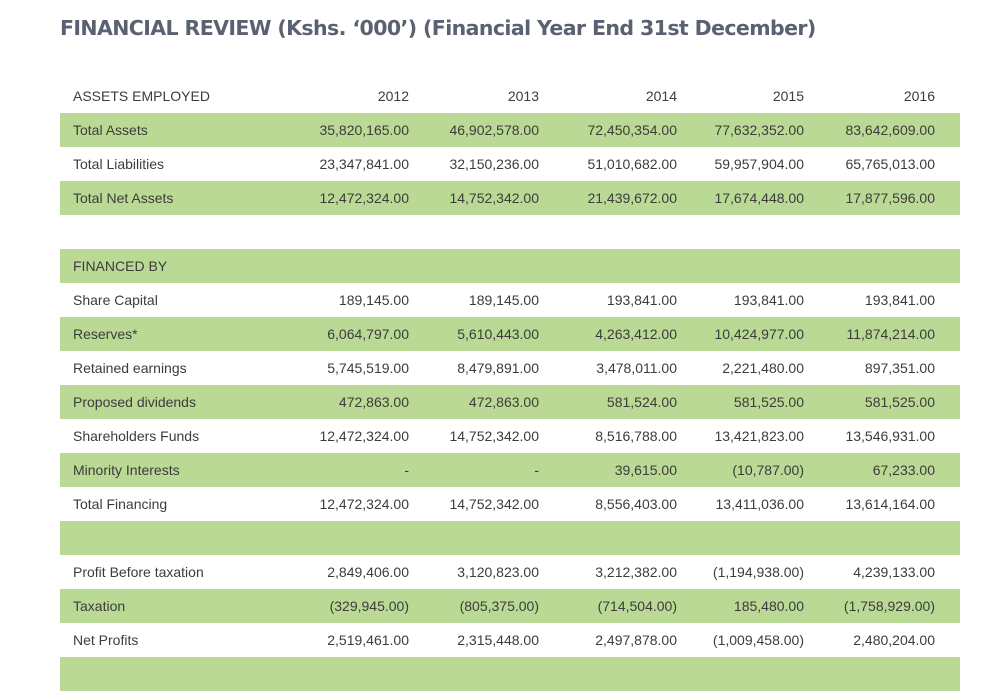 This screenshot has width=1001, height=696. I want to click on value-cell: 17,674,448.00, so click(759, 198).